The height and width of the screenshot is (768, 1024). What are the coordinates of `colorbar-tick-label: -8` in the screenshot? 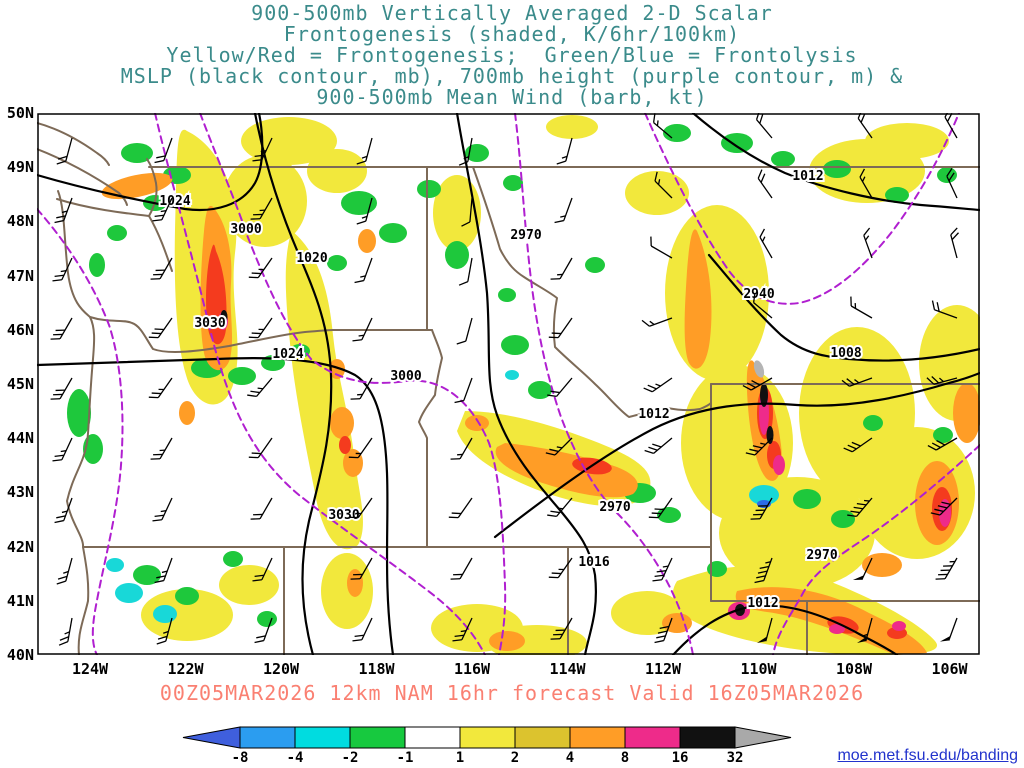 It's located at (240, 758).